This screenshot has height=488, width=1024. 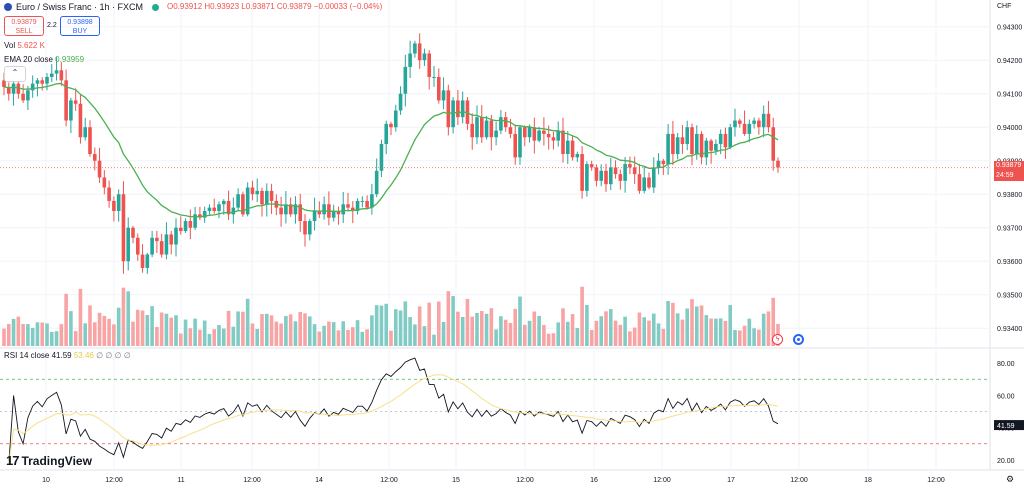 What do you see at coordinates (1009, 195) in the screenshot?
I see `price-tick-label: 0.93800` at bounding box center [1009, 195].